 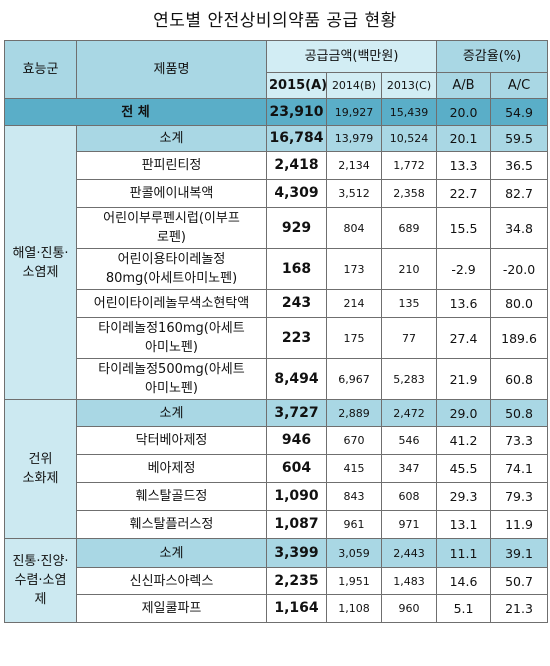 I want to click on subtotal-2013: 10,524, so click(x=409, y=138).